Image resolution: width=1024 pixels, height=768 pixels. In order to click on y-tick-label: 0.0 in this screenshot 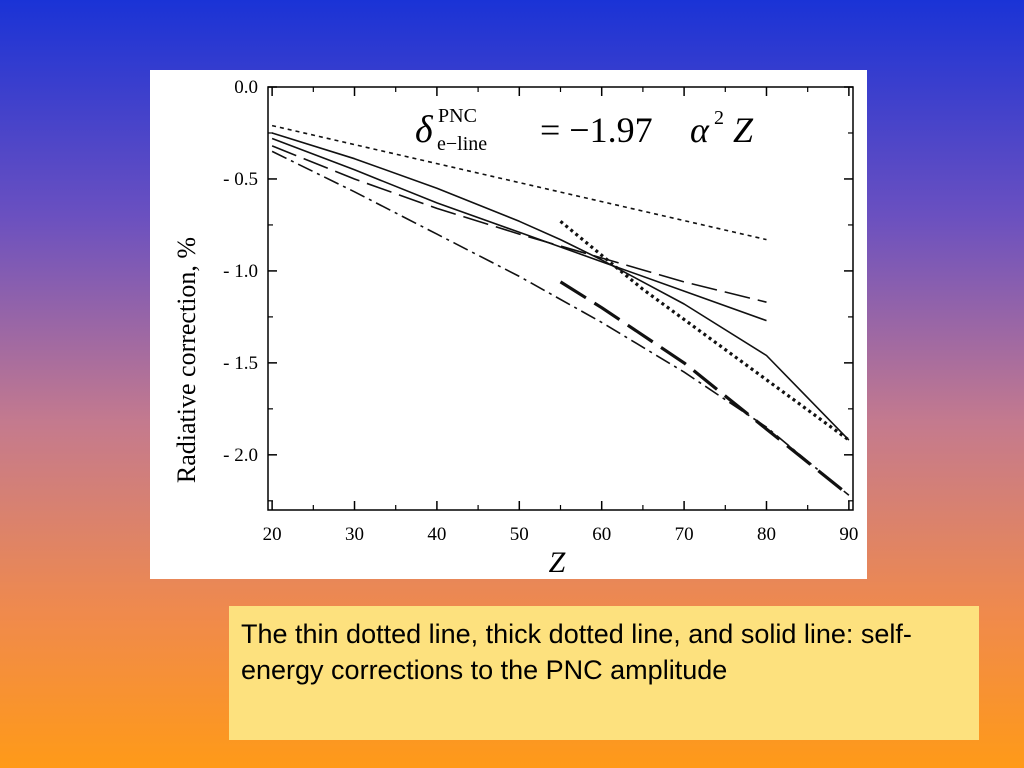, I will do `click(246, 87)`.